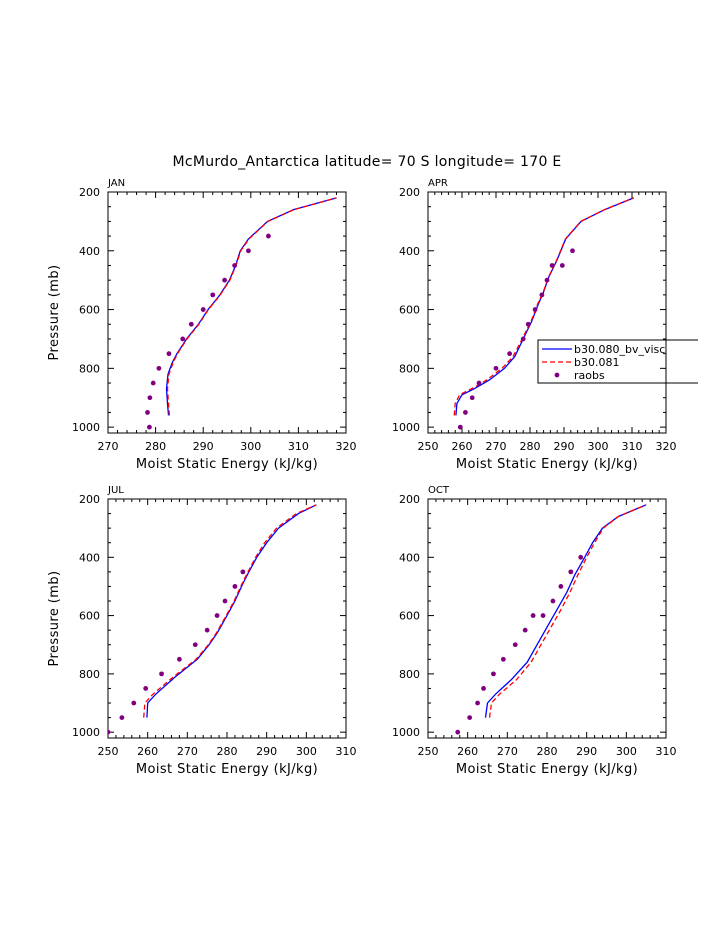 The width and height of the screenshot is (723, 935). I want to click on panel-label: JUL, so click(115, 490).